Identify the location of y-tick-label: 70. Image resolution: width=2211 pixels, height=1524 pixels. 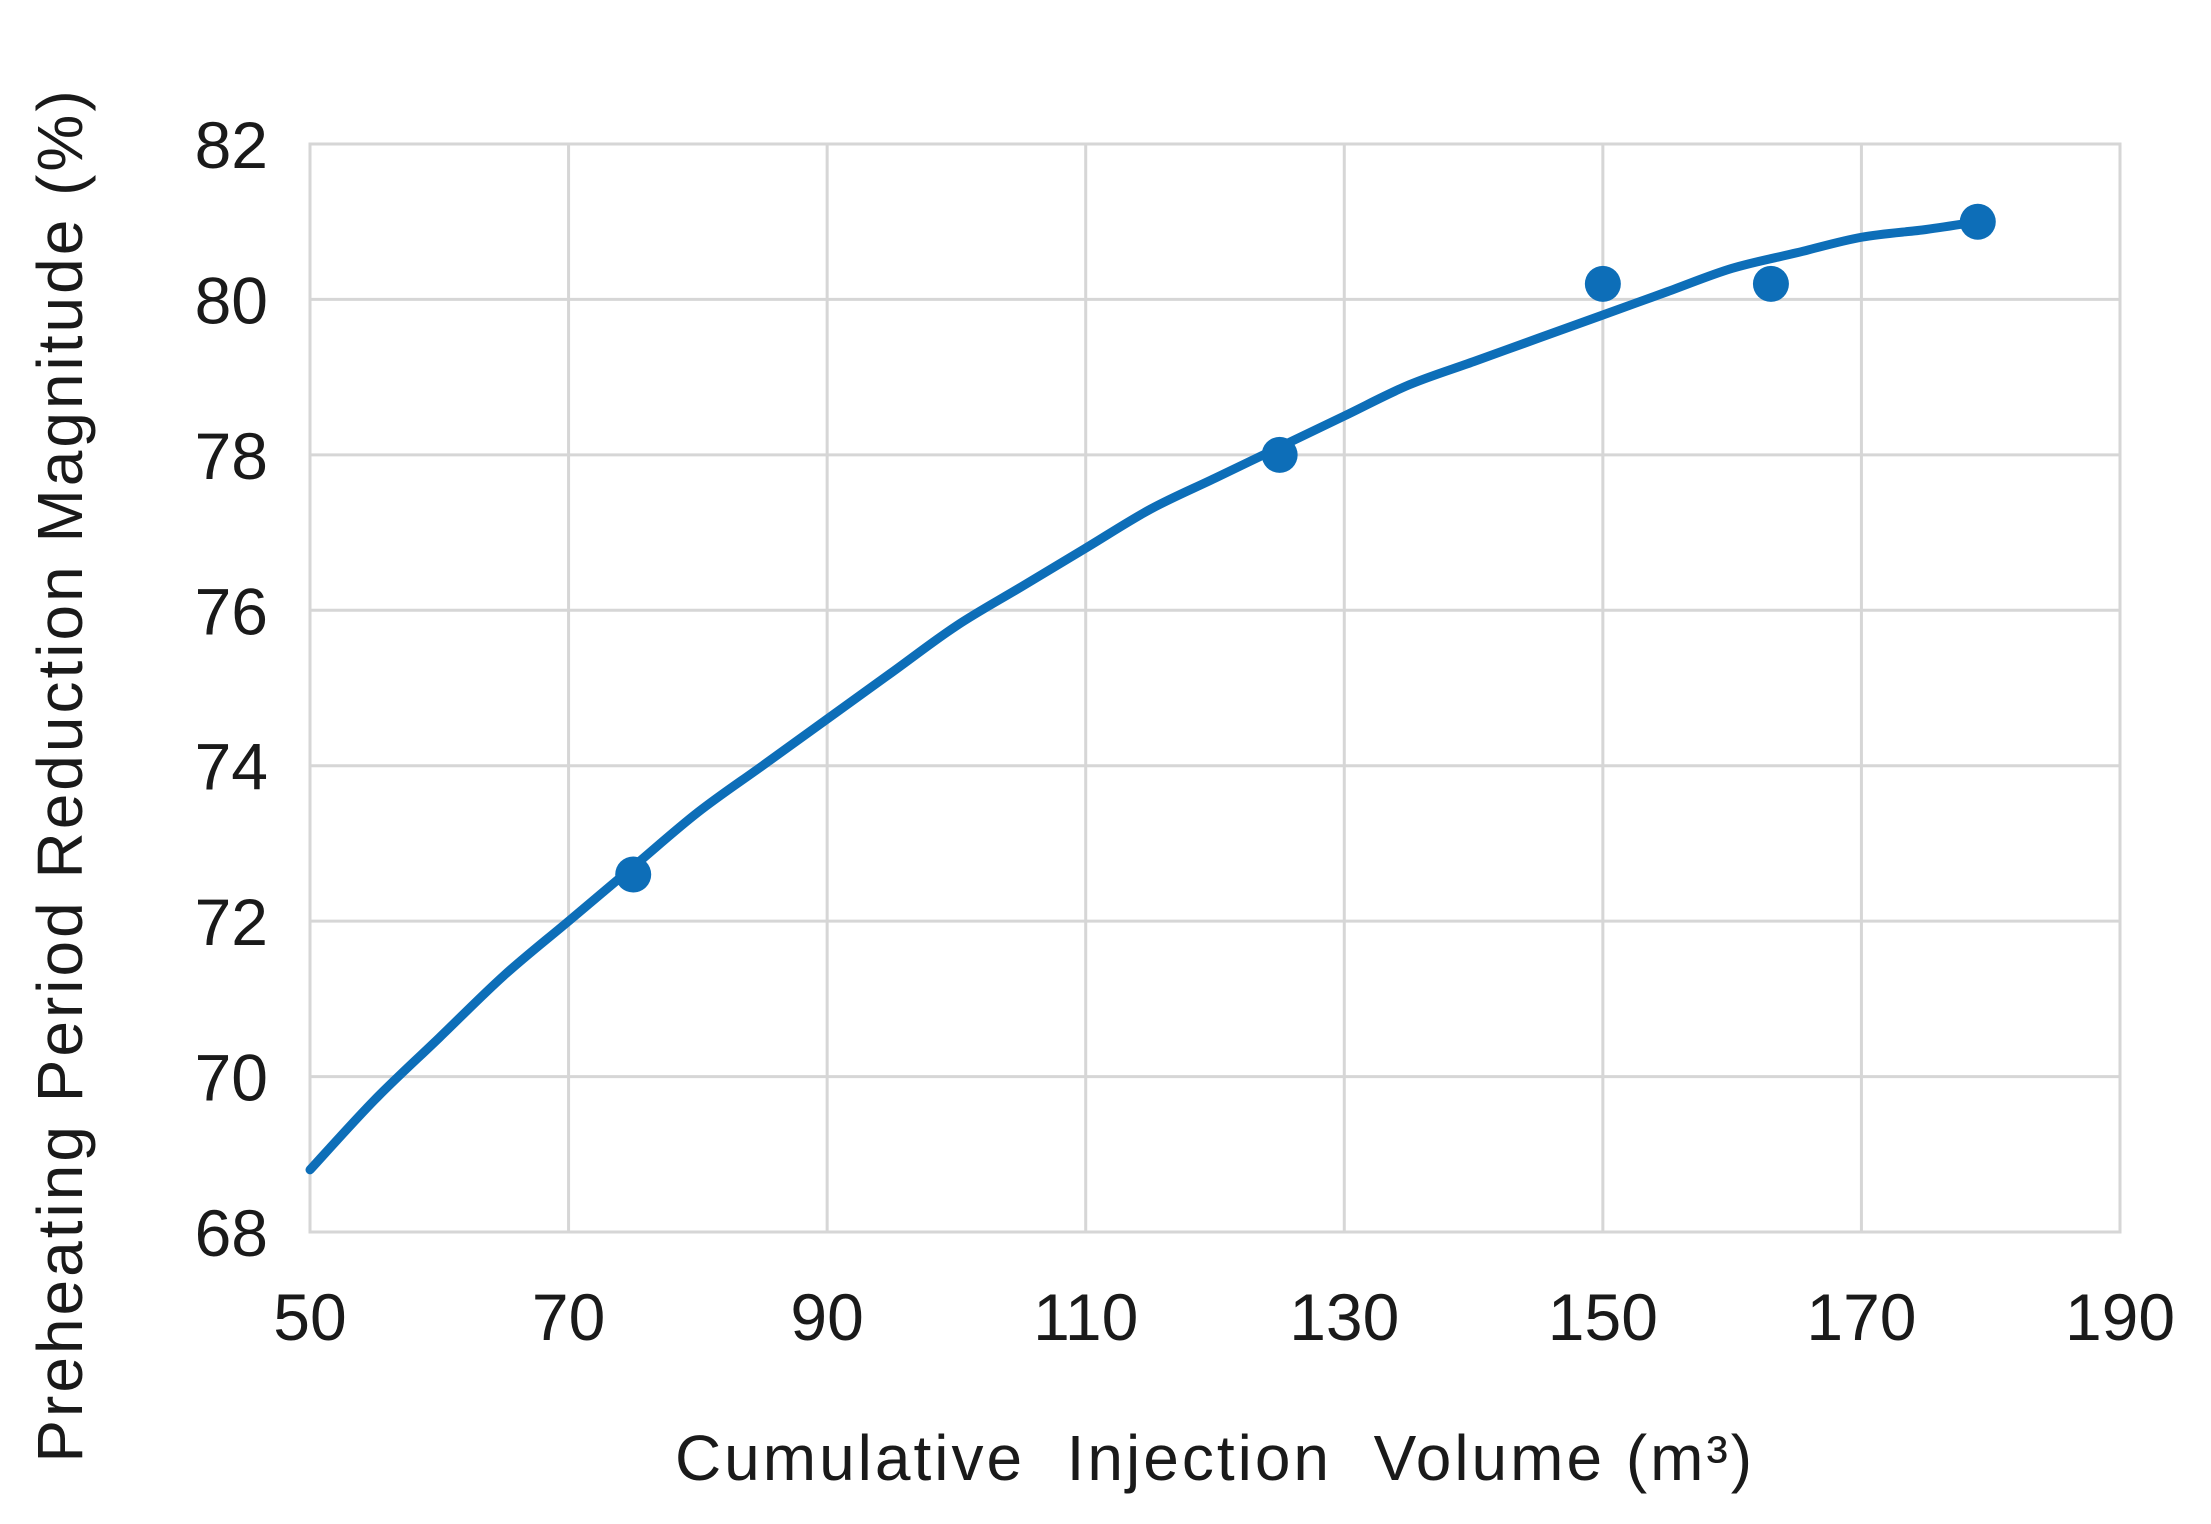
(231, 1078).